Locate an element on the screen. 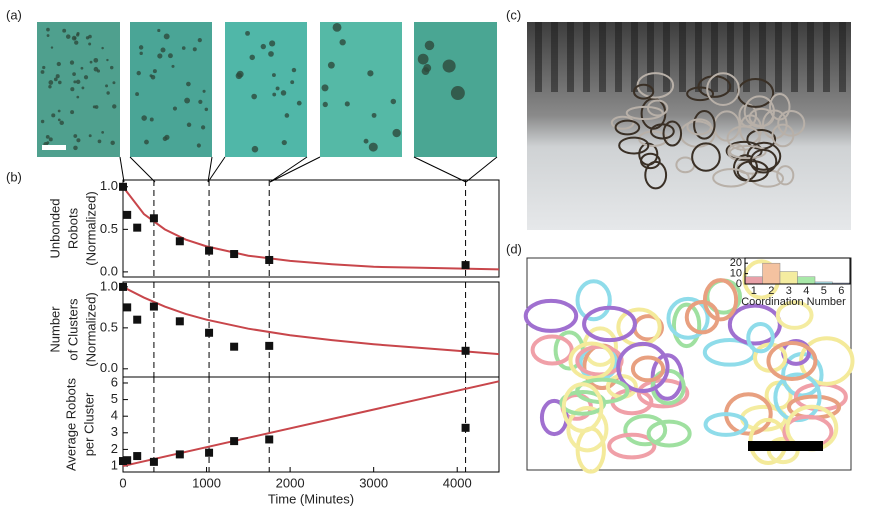 This screenshot has width=874, height=513. x-tick-label: 5 is located at coordinates (824, 291).